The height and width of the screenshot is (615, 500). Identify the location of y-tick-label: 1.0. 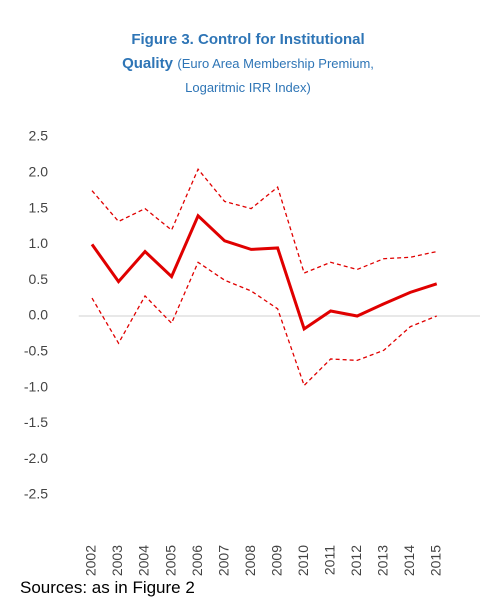
(39, 243).